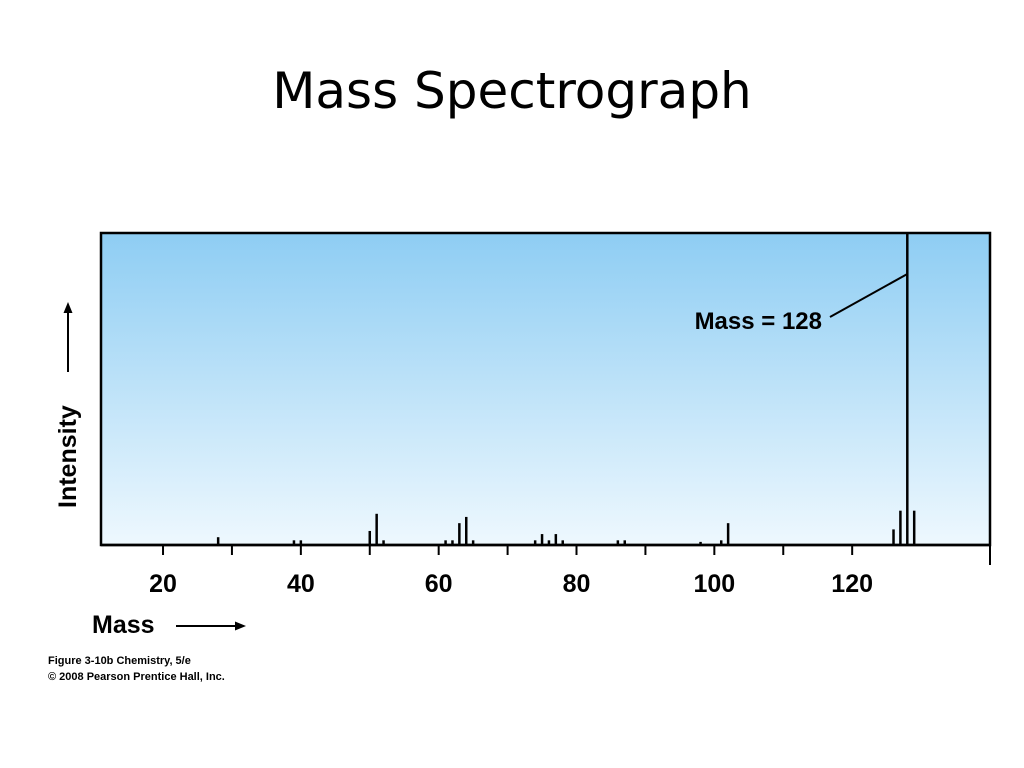  What do you see at coordinates (714, 584) in the screenshot?
I see `x-tick-label-100: 100` at bounding box center [714, 584].